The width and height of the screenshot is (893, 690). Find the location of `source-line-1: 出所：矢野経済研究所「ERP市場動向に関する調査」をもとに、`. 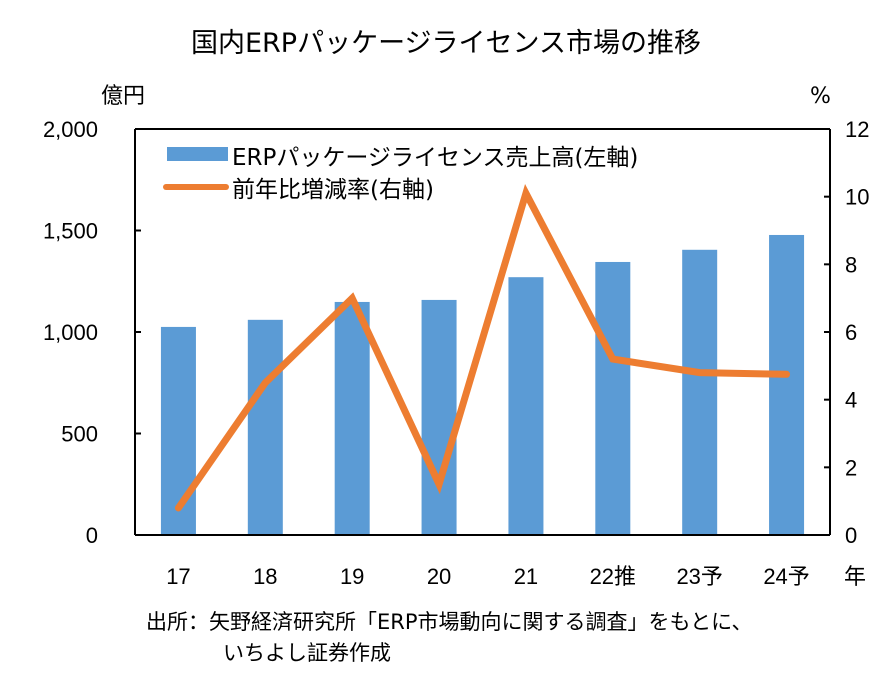

source-line-1: 出所：矢野経済研究所「ERP市場動向に関する調査」をもとに、 is located at coordinates (449, 622).